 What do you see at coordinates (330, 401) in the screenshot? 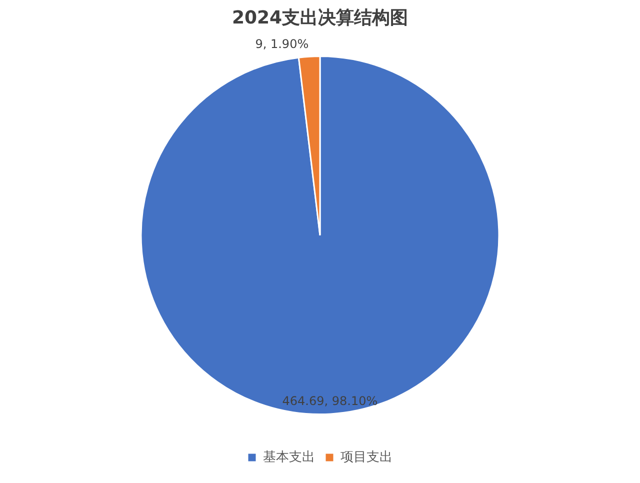
I see `data-label: 464.69, 98.10%` at bounding box center [330, 401].